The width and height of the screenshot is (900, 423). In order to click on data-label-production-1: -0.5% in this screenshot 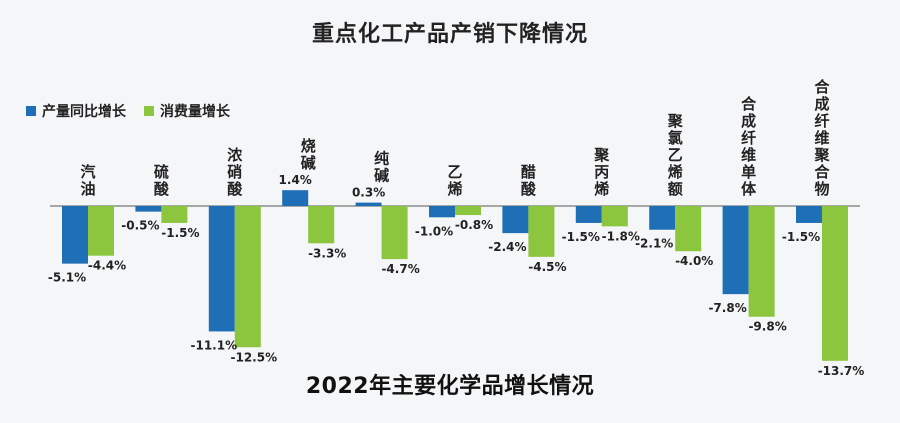, I will do `click(140, 226)`.